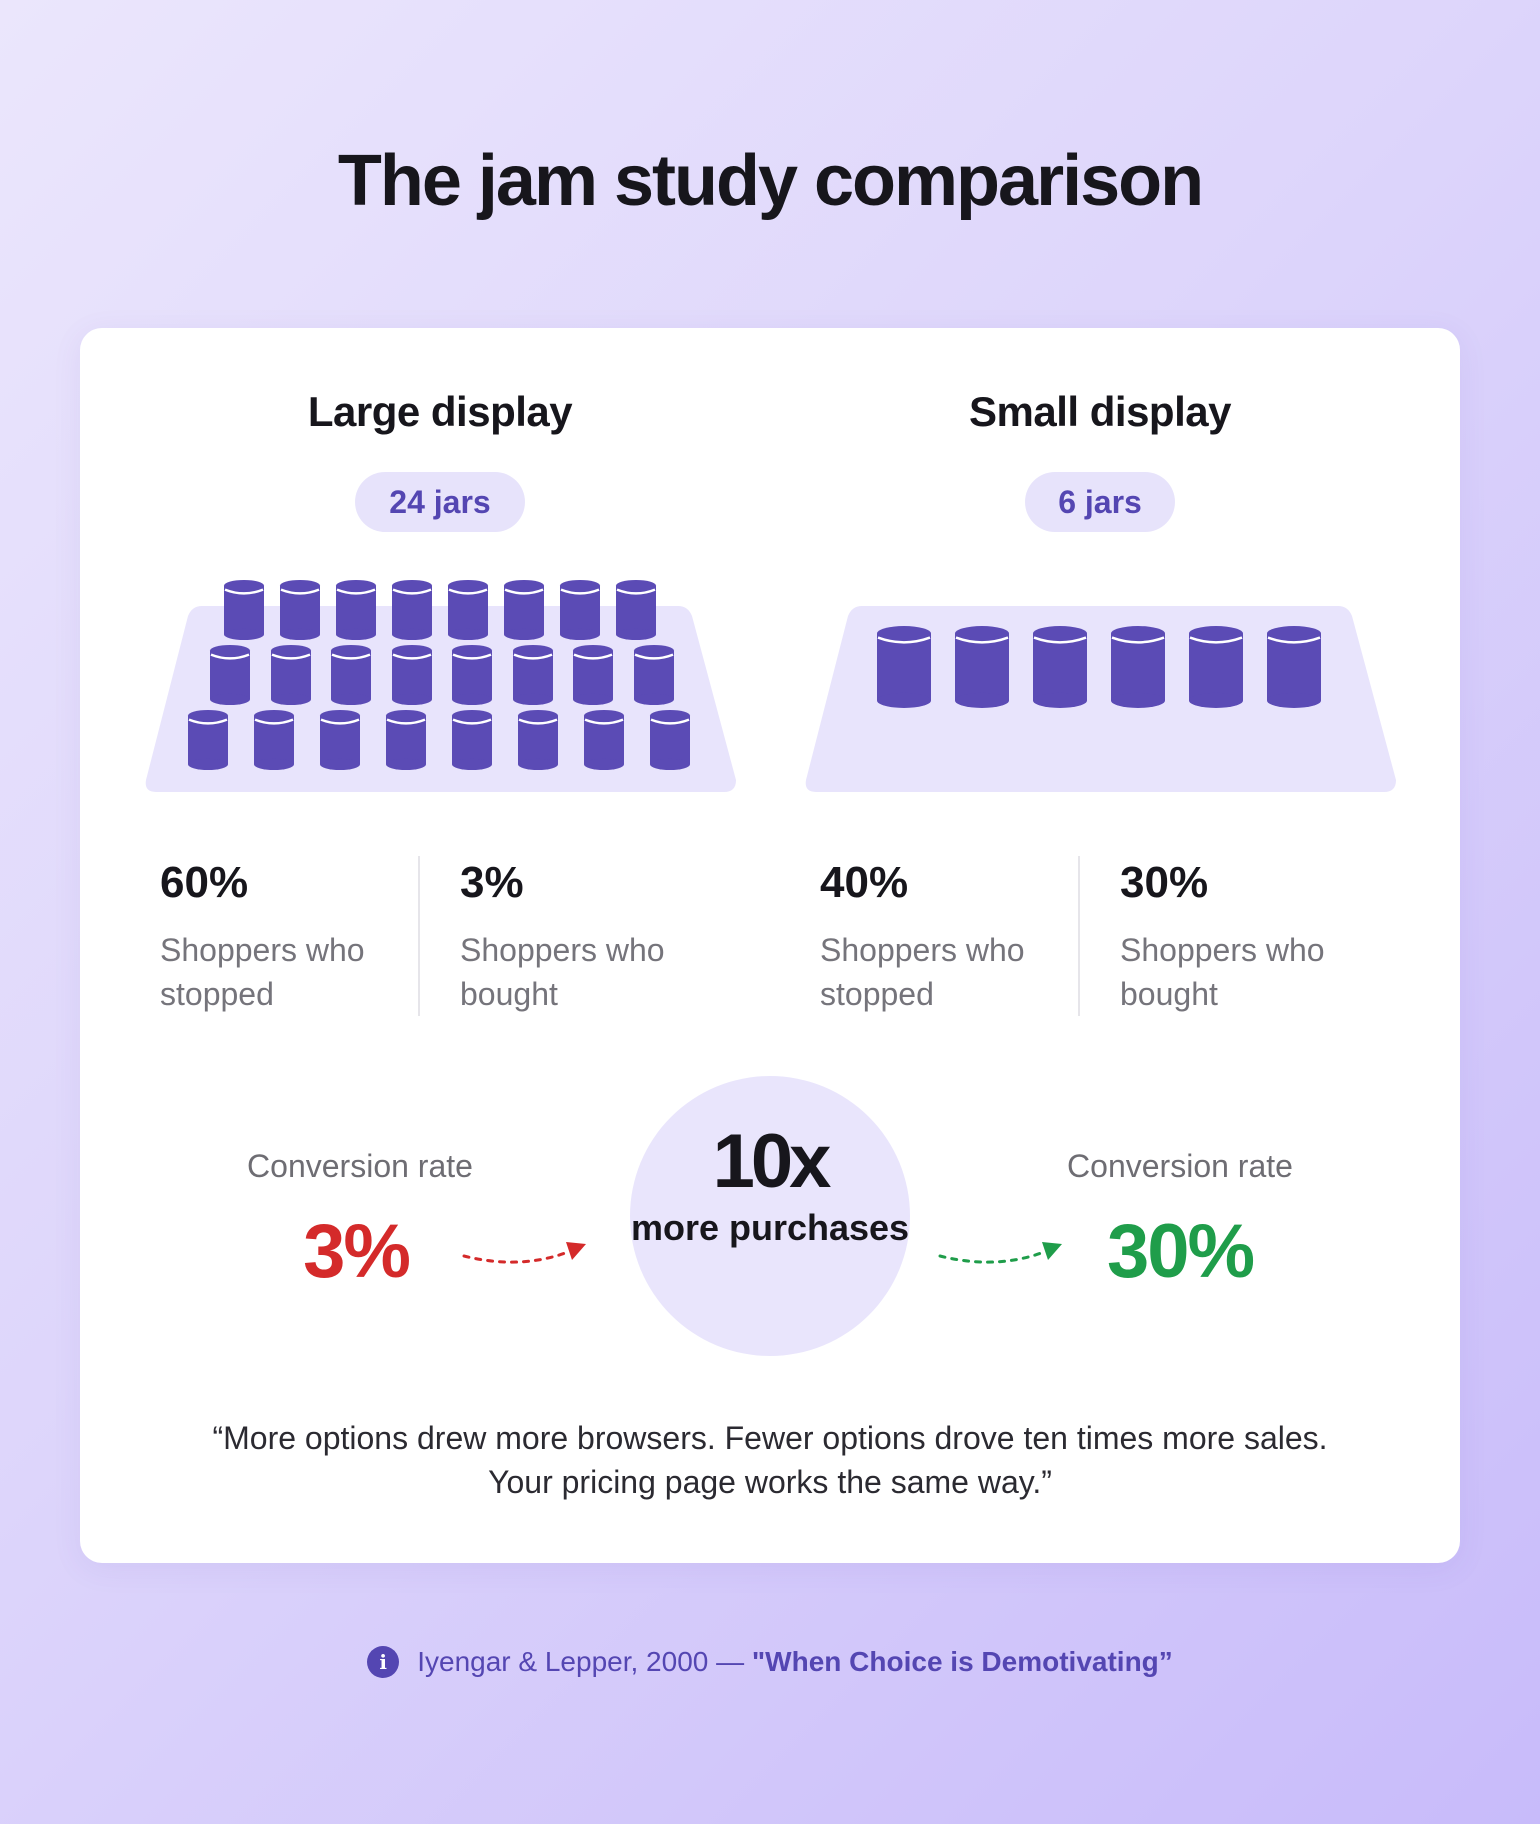 This screenshot has height=1824, width=1540. What do you see at coordinates (360, 1166) in the screenshot?
I see `large-conversion-label: Conversion rate` at bounding box center [360, 1166].